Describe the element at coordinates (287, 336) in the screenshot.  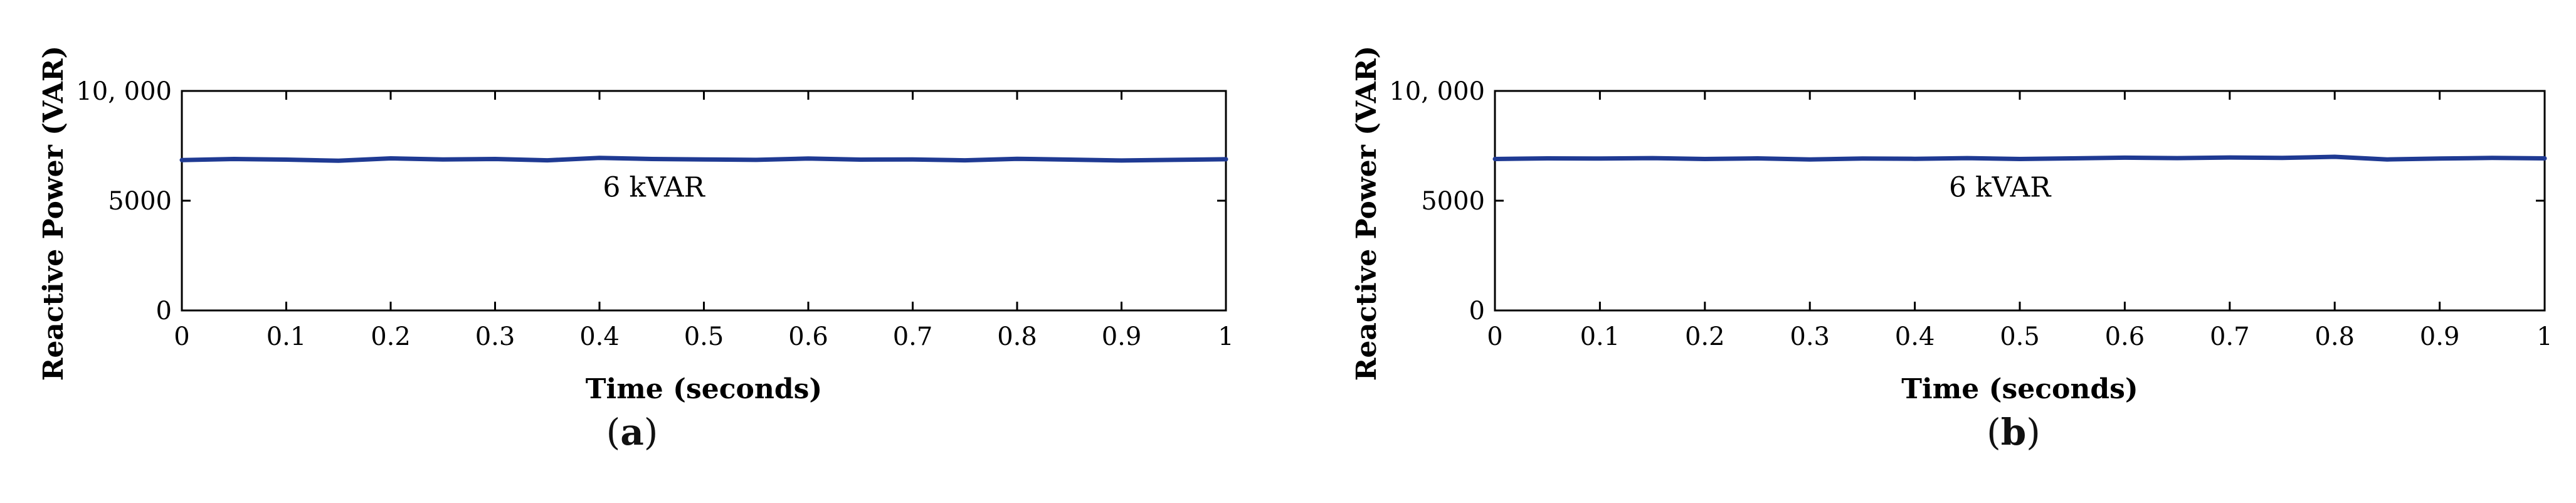
I see `chart-a-x-tick-label: 0.1` at that location.